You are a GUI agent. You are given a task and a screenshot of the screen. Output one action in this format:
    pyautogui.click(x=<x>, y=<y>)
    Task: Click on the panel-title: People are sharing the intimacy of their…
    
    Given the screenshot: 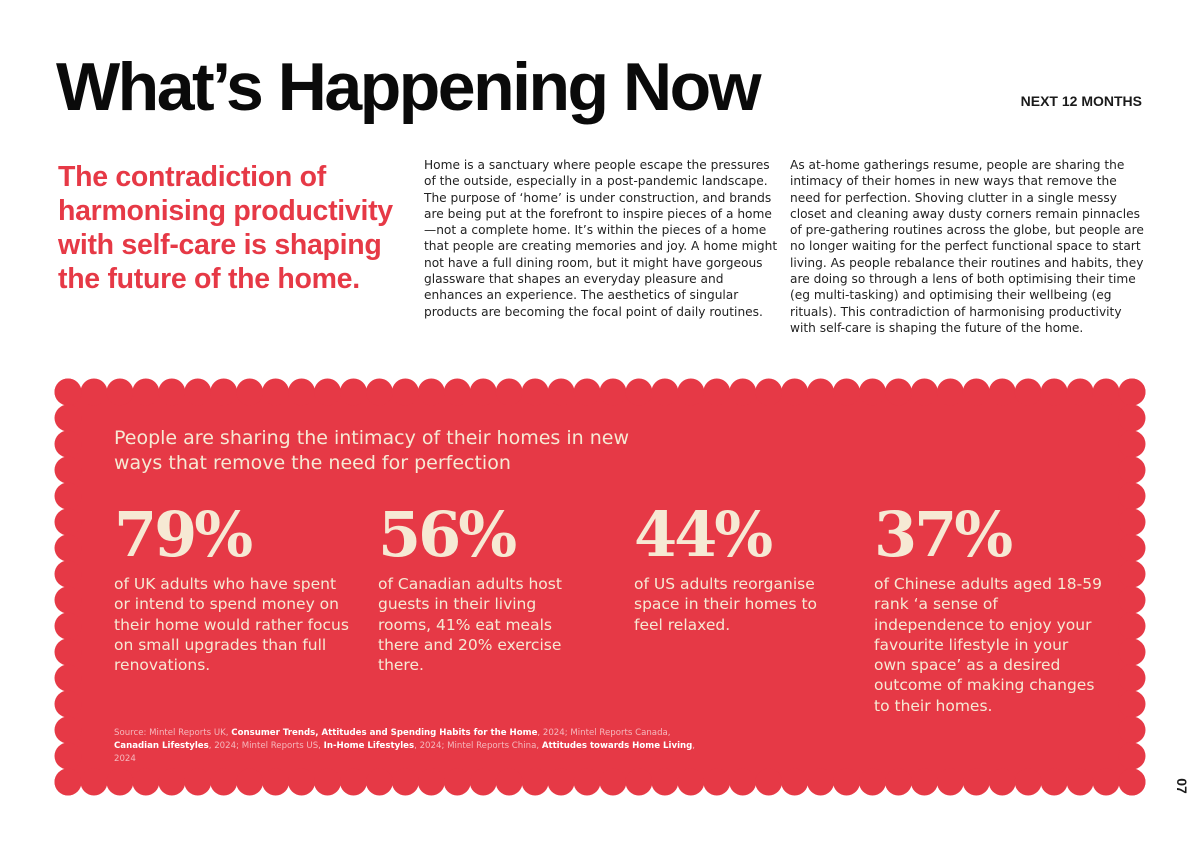 What is the action you would take?
    pyautogui.click(x=371, y=450)
    